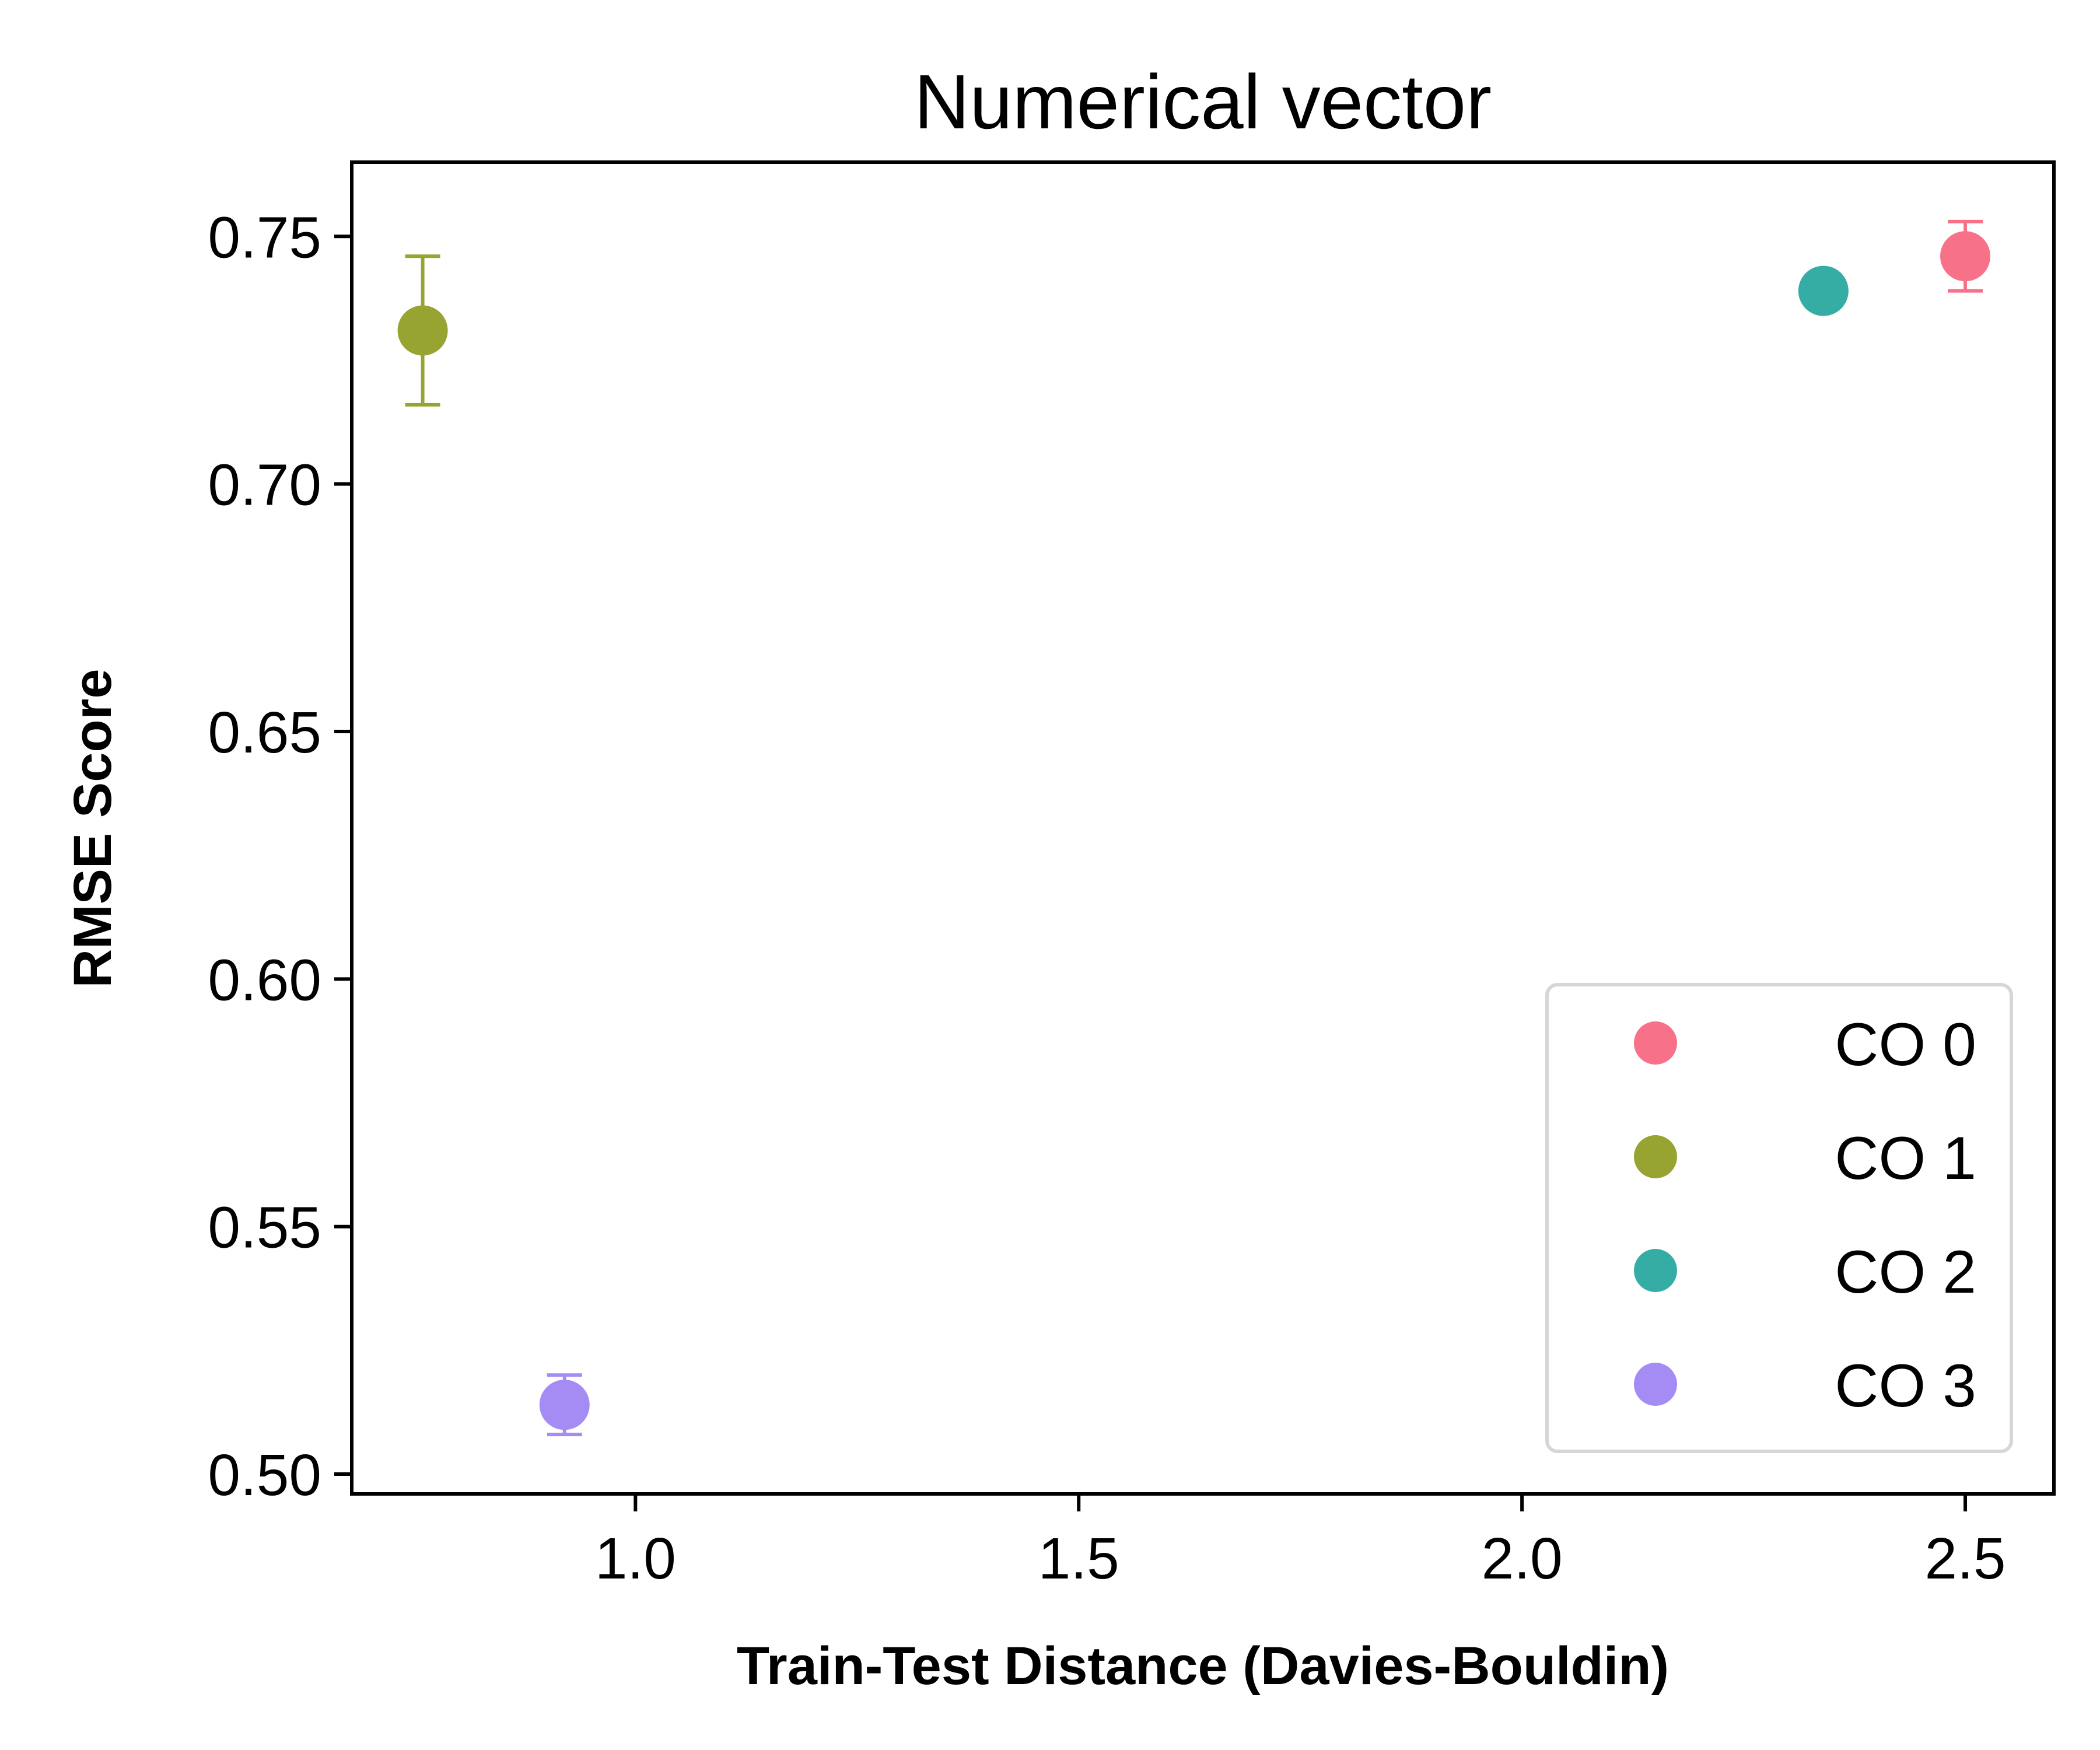  What do you see at coordinates (264, 732) in the screenshot?
I see `y-tick-label: 0.65` at bounding box center [264, 732].